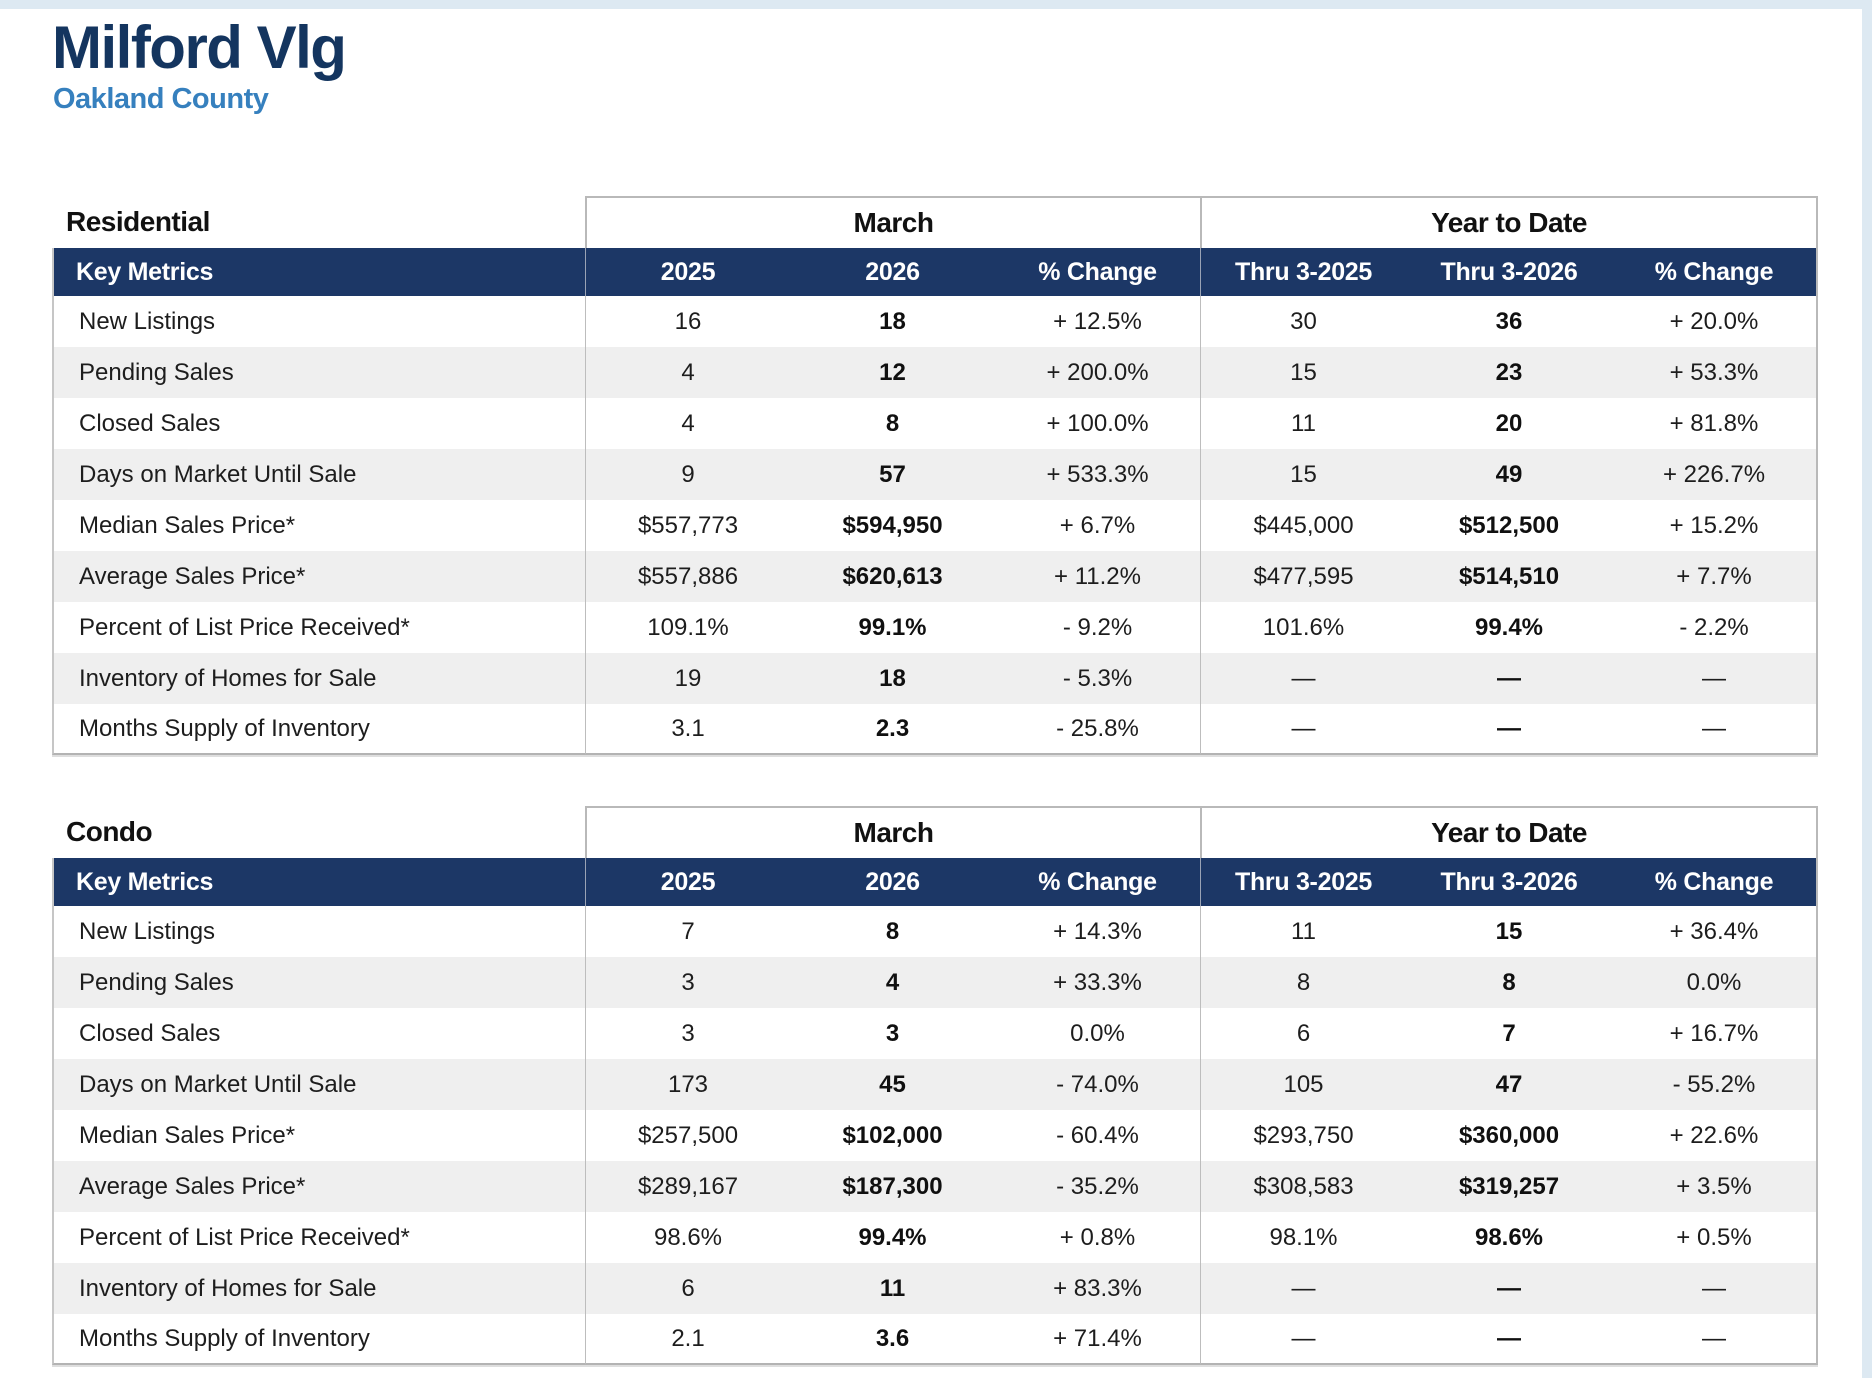 Image resolution: width=1872 pixels, height=1378 pixels. Describe the element at coordinates (199, 47) in the screenshot. I see `page-title: Milford Vlg` at that location.